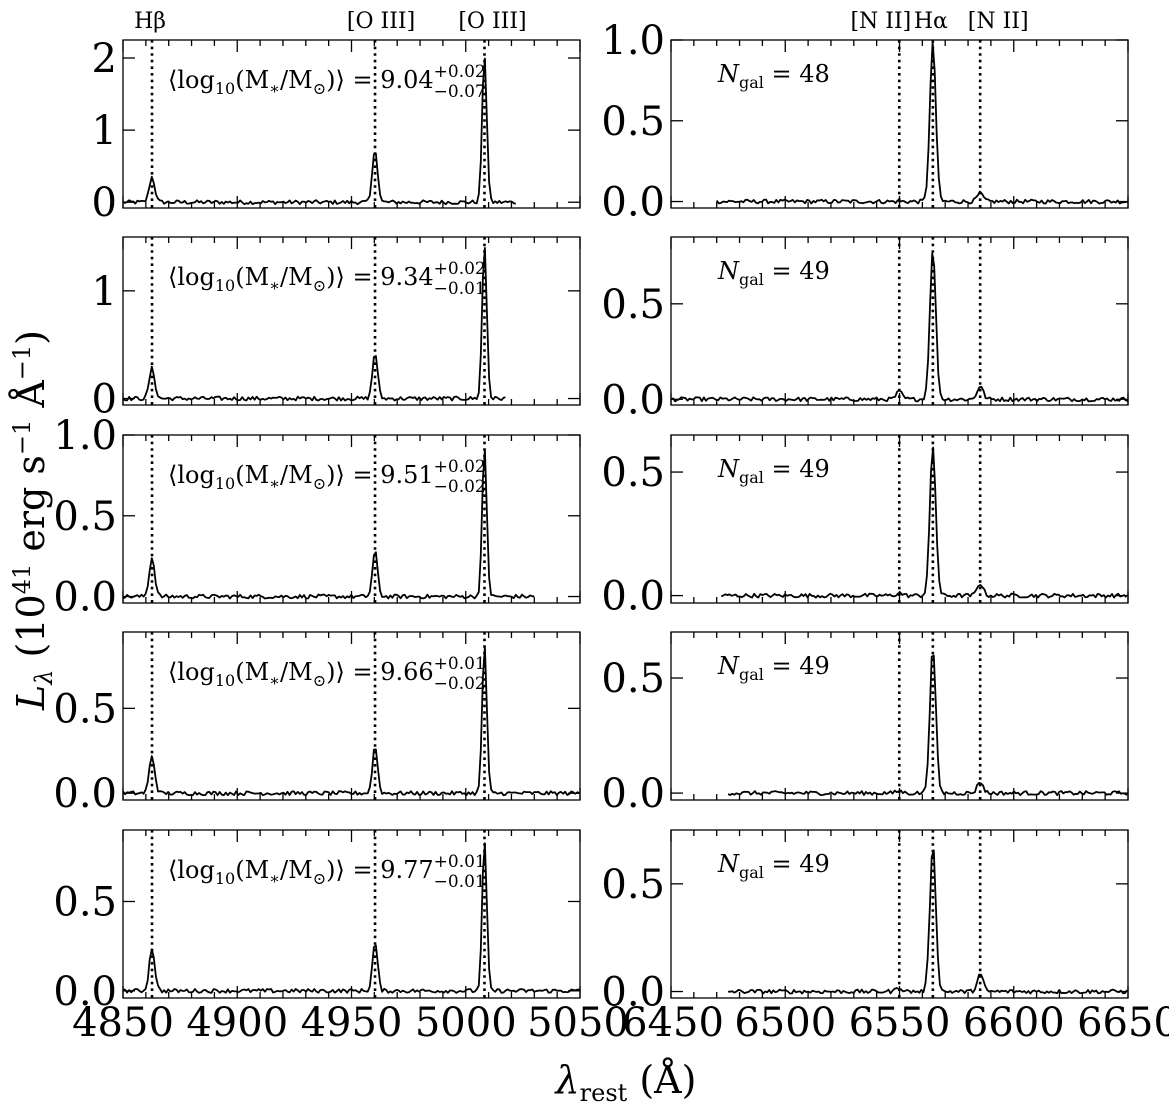 This screenshot has height=1109, width=1169. I want to click on emission-line-labels: Hβ [O III] [O III] [N II] Hα [N II], so click(581, 21).